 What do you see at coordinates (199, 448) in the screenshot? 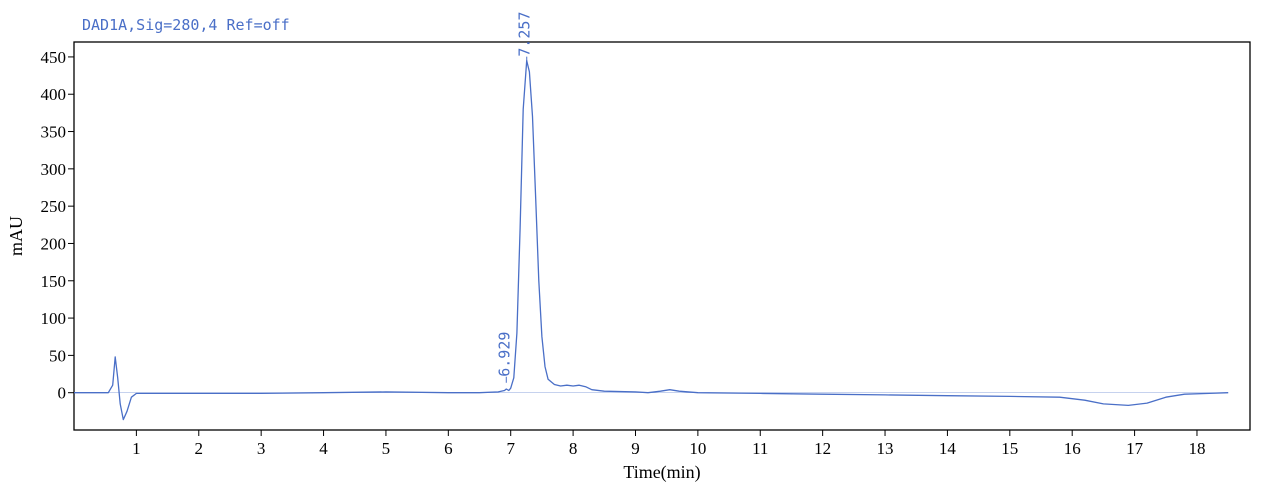
I see `x-tick-label: 2` at bounding box center [199, 448].